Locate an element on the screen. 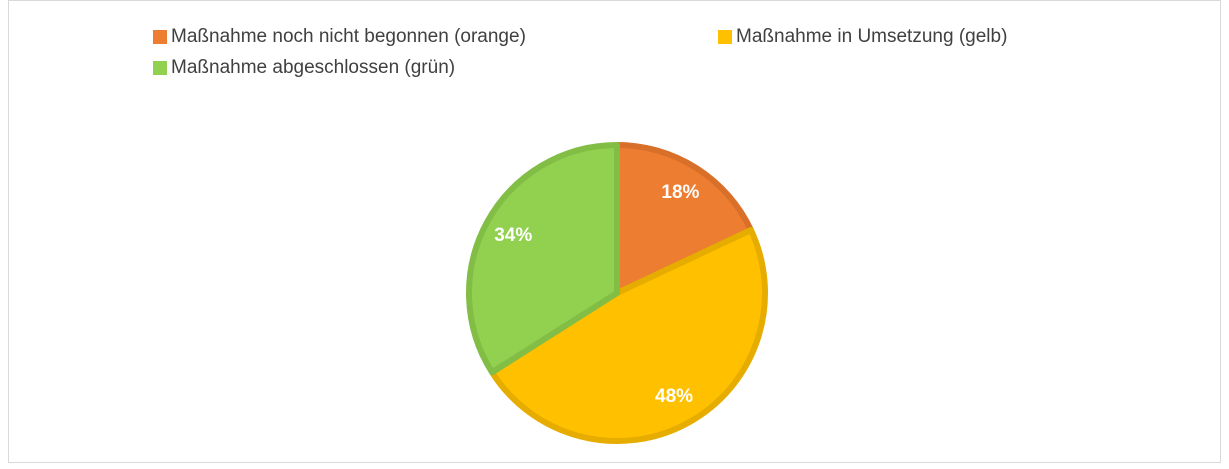  data-label: 18% is located at coordinates (680, 192).